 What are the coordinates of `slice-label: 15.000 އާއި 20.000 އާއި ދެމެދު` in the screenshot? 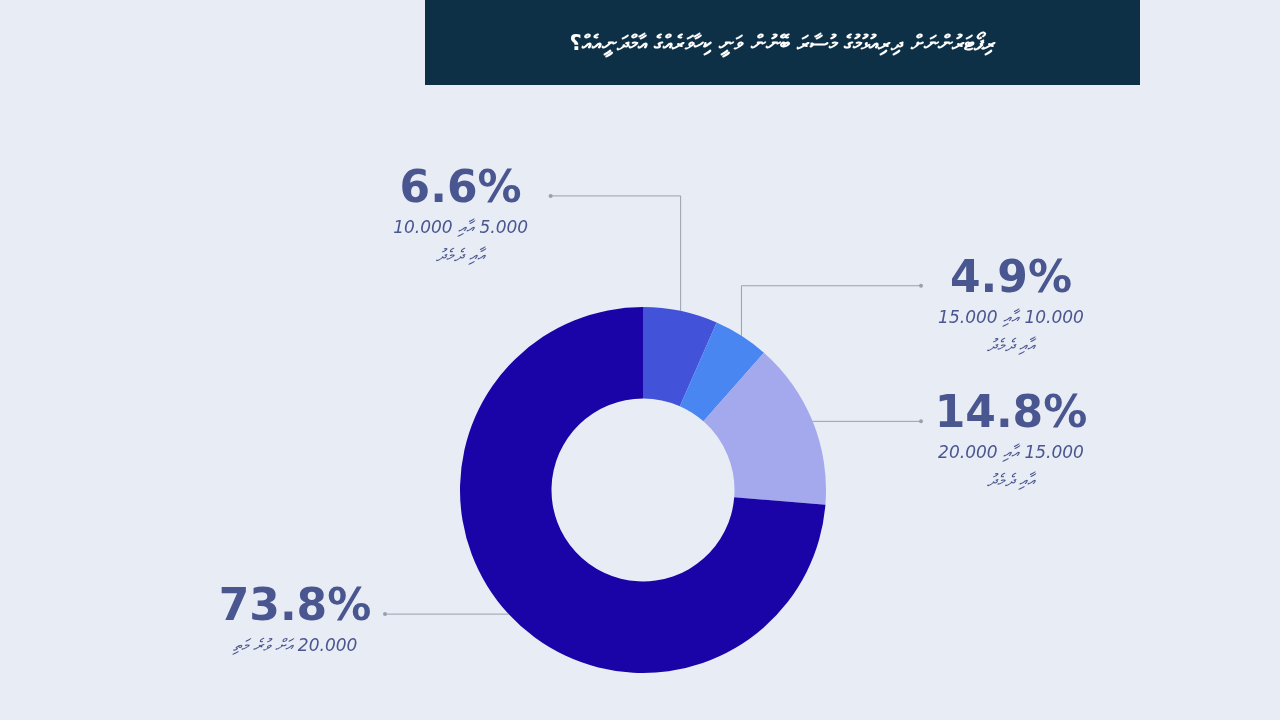 It's located at (1011, 467).